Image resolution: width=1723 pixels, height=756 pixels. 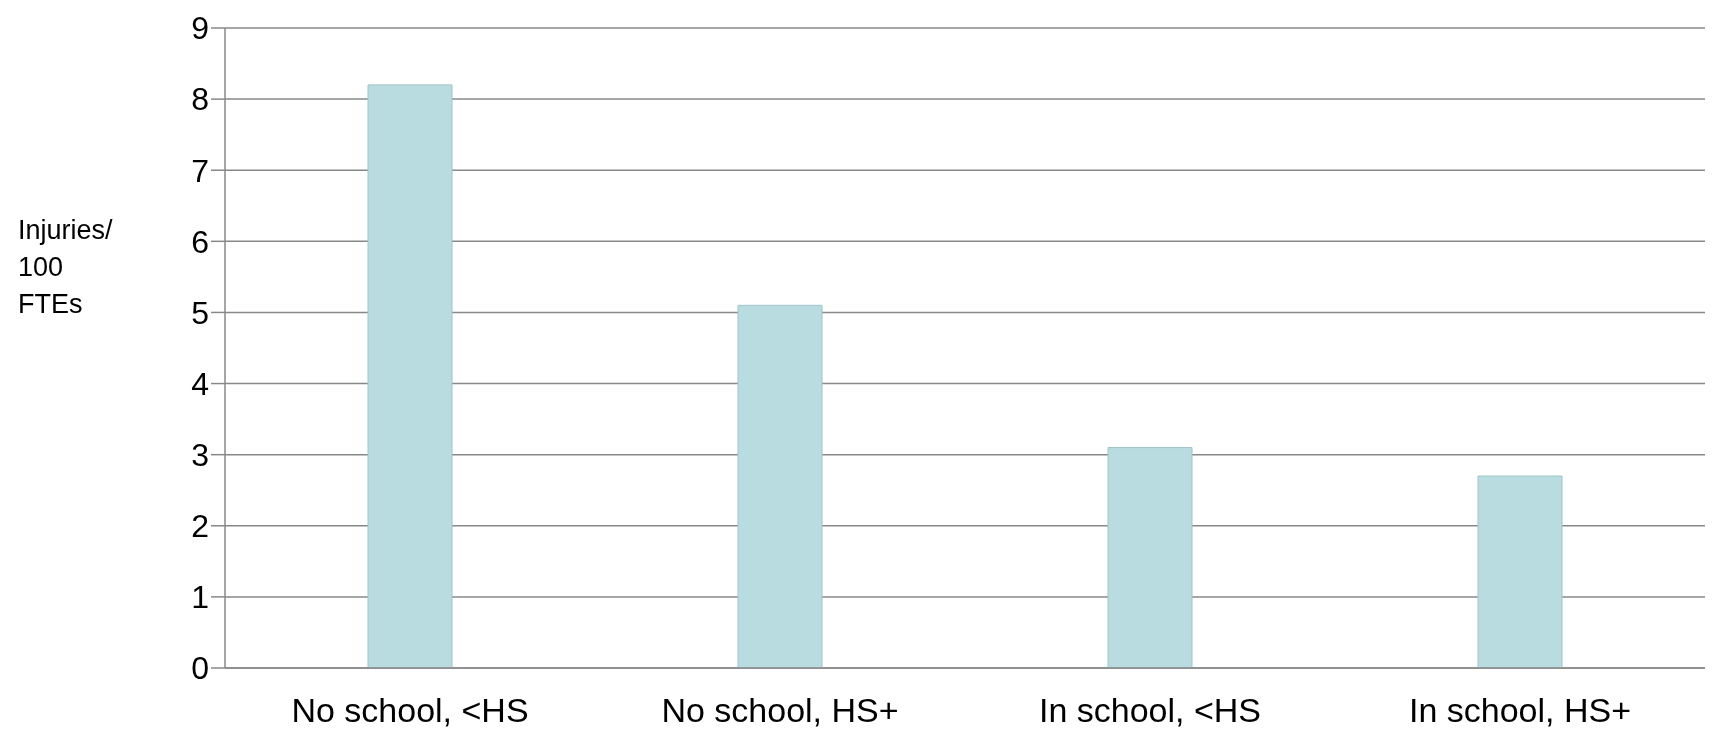 What do you see at coordinates (200, 597) in the screenshot?
I see `y-tick-label: 1` at bounding box center [200, 597].